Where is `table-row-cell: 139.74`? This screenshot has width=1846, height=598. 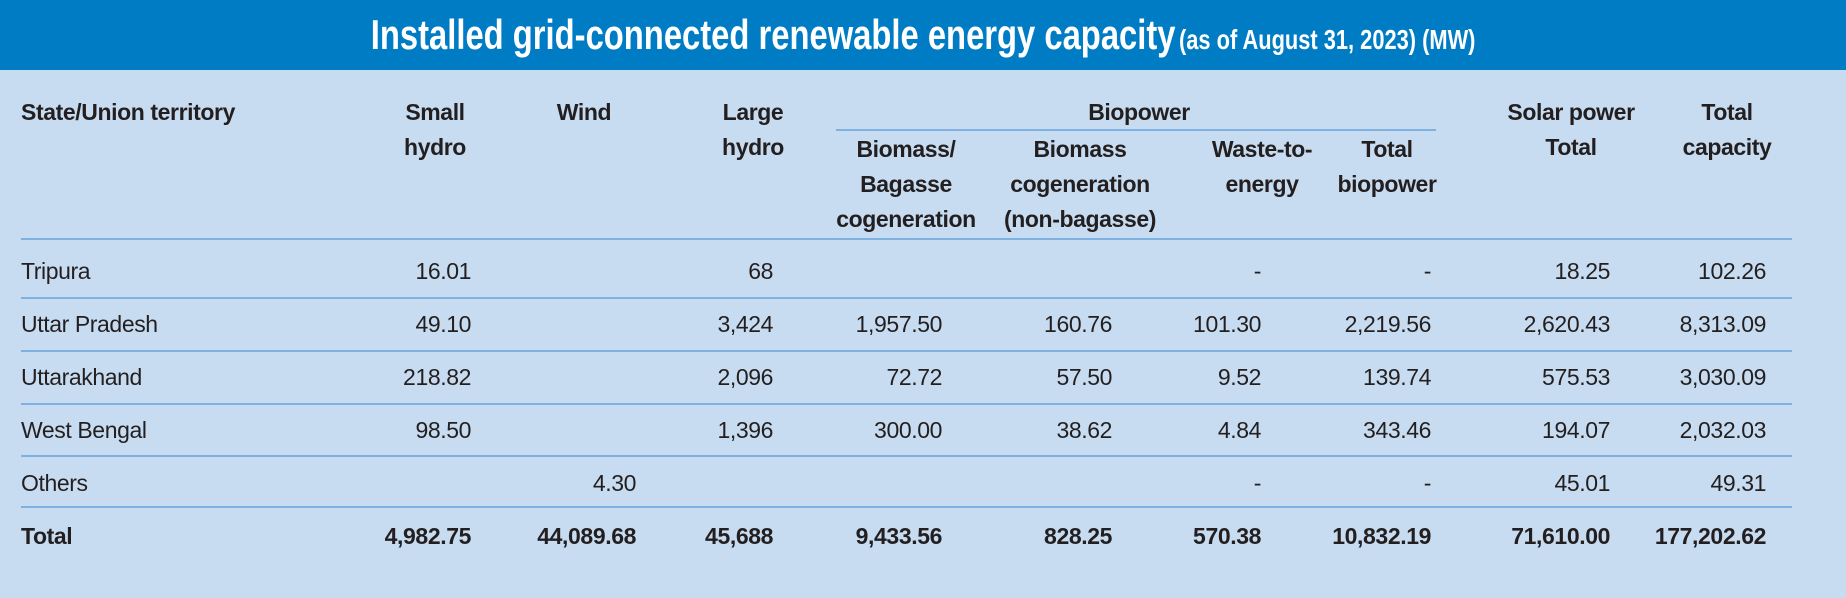
table-row-cell: 139.74 is located at coordinates (1397, 377).